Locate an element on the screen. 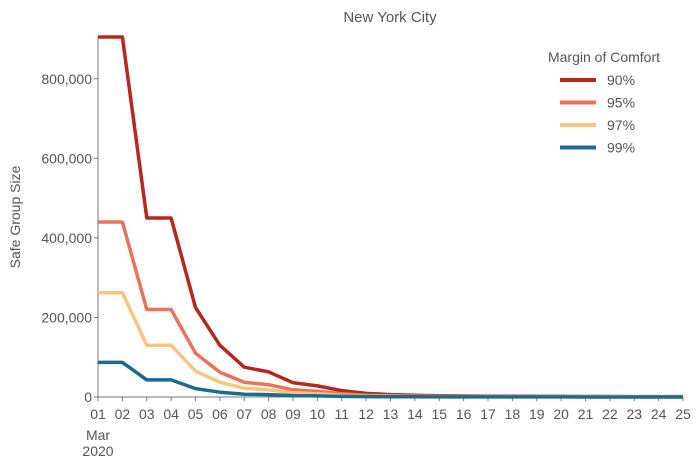  x-tick-label: 07 is located at coordinates (244, 414).